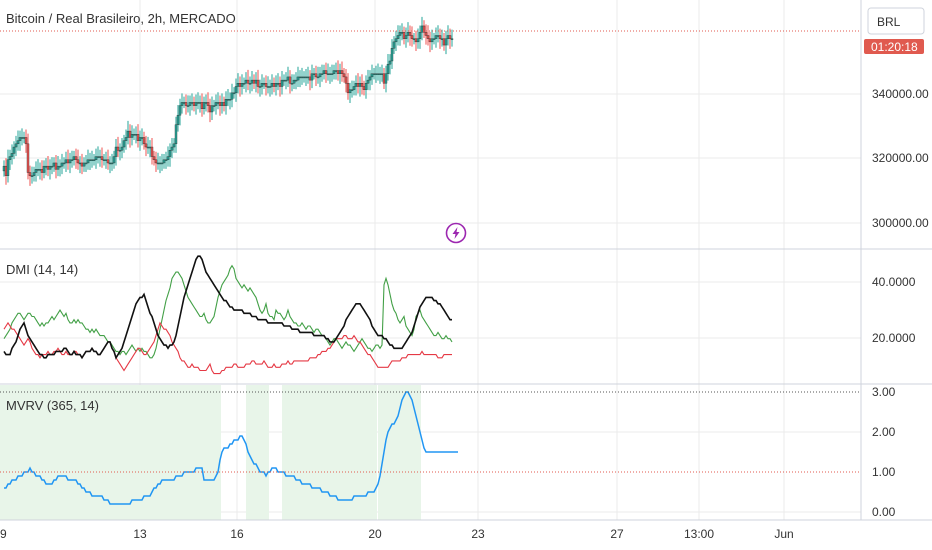 Image resolution: width=932 pixels, height=550 pixels. What do you see at coordinates (227, 348) in the screenshot?
I see `di-minus-line` at bounding box center [227, 348].